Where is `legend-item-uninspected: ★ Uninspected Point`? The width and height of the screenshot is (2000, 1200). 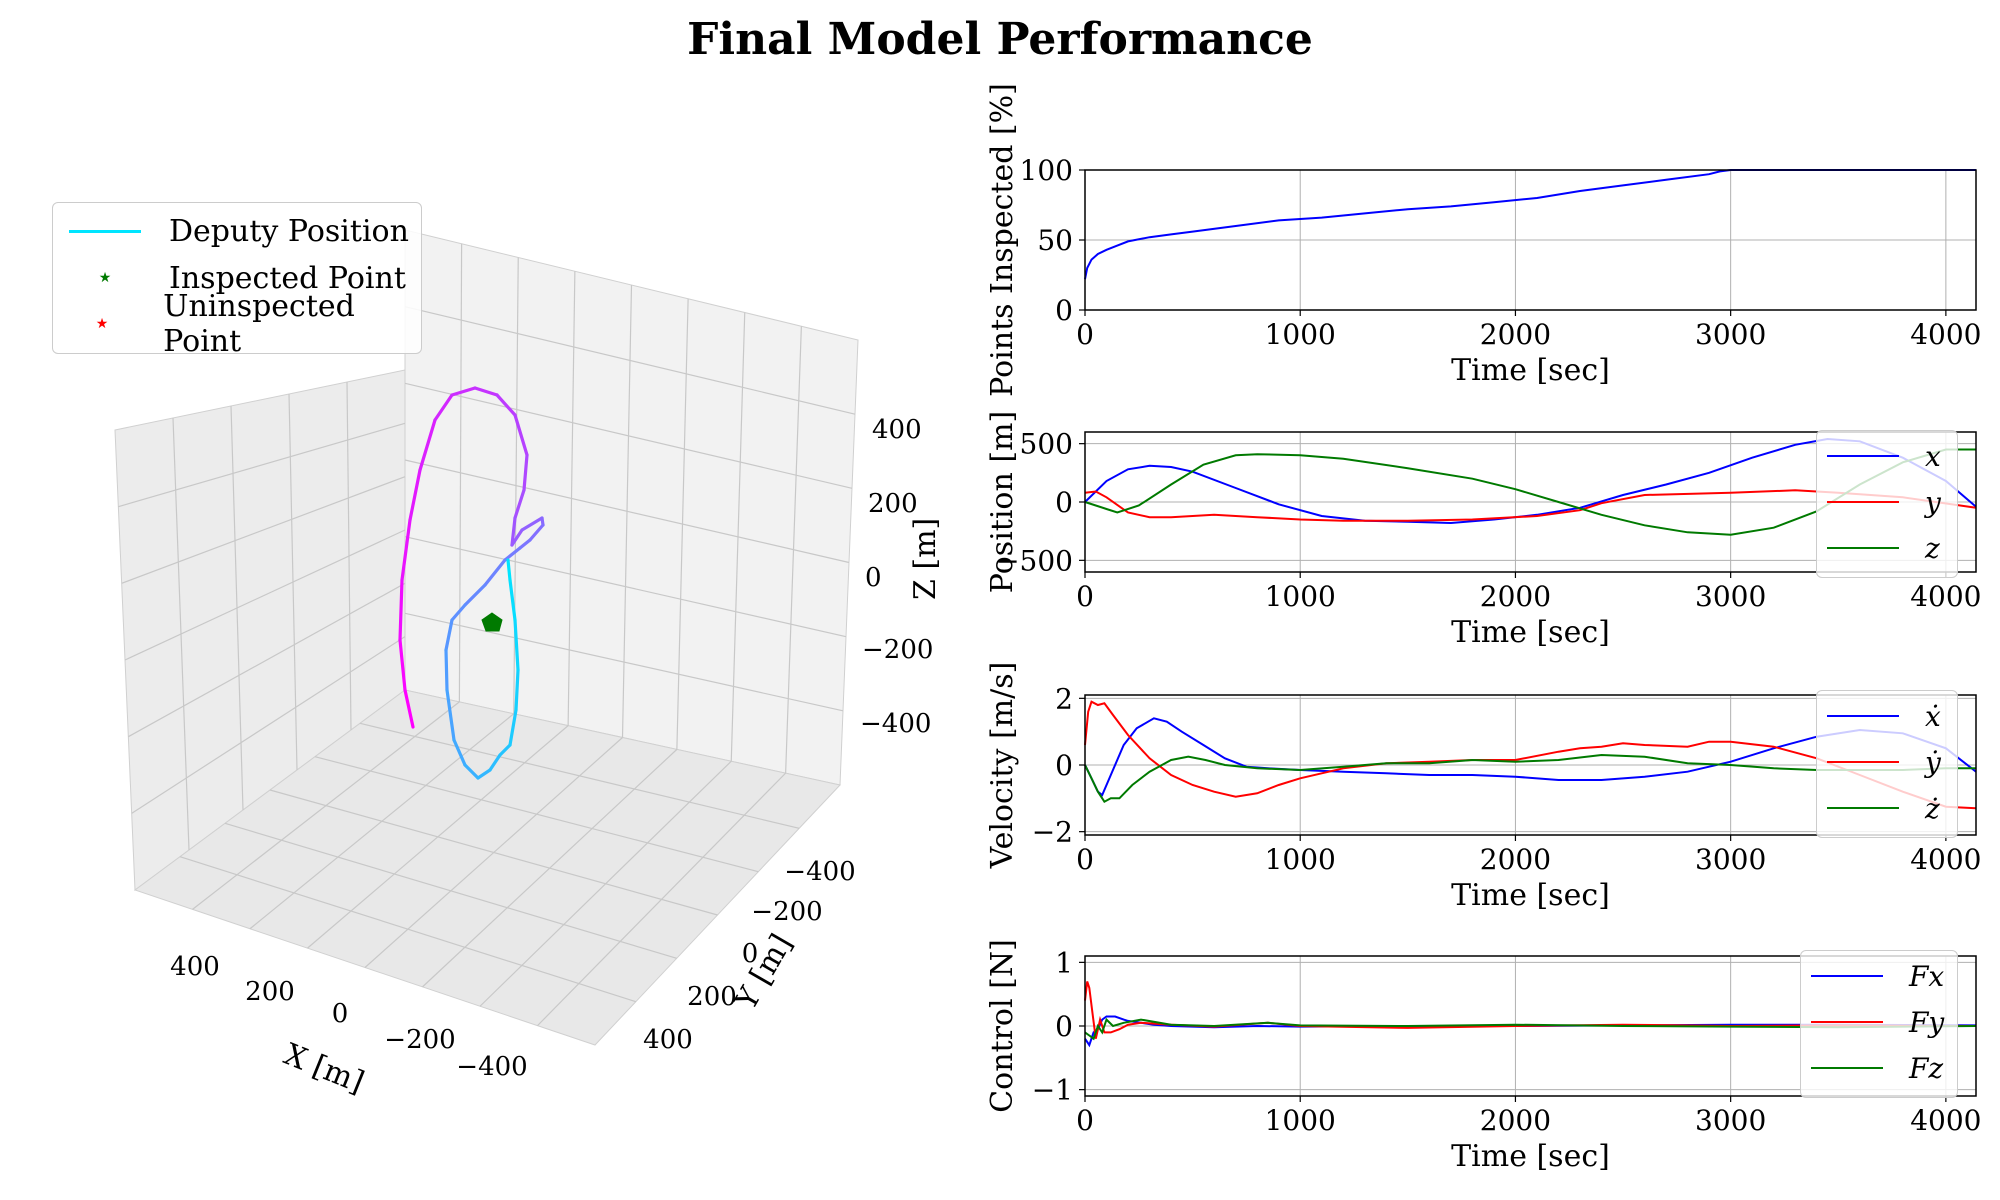 legend-item-uninspected: ★ Uninspected Point is located at coordinates (244, 324).